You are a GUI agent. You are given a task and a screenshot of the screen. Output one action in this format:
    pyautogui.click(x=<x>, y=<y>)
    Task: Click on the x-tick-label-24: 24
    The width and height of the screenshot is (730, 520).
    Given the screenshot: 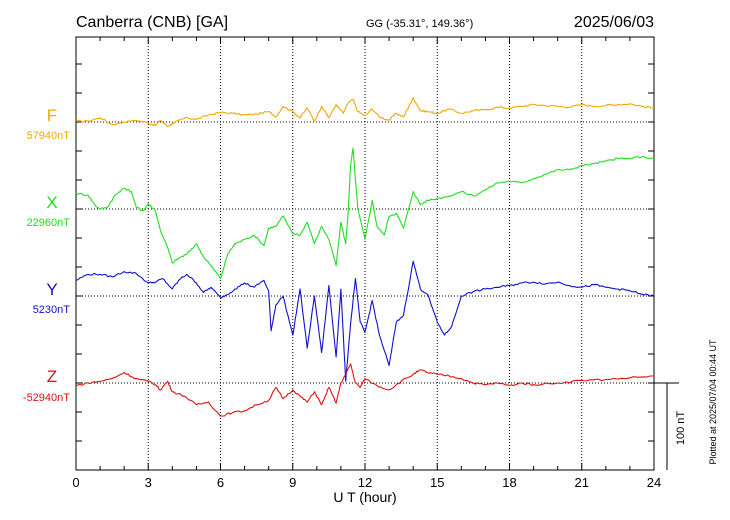 What is the action you would take?
    pyautogui.click(x=654, y=482)
    